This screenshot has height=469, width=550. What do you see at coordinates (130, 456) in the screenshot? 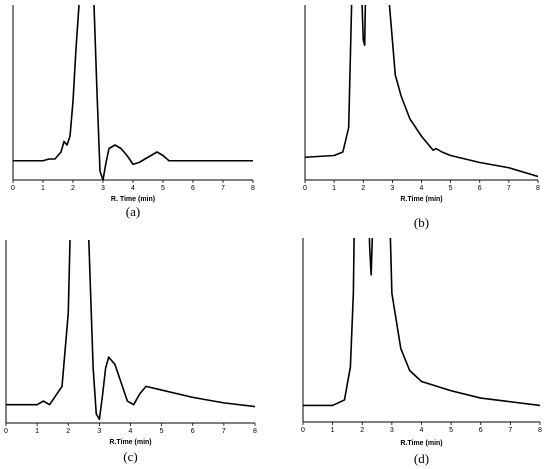
I see `caption: (c)` at bounding box center [130, 456].